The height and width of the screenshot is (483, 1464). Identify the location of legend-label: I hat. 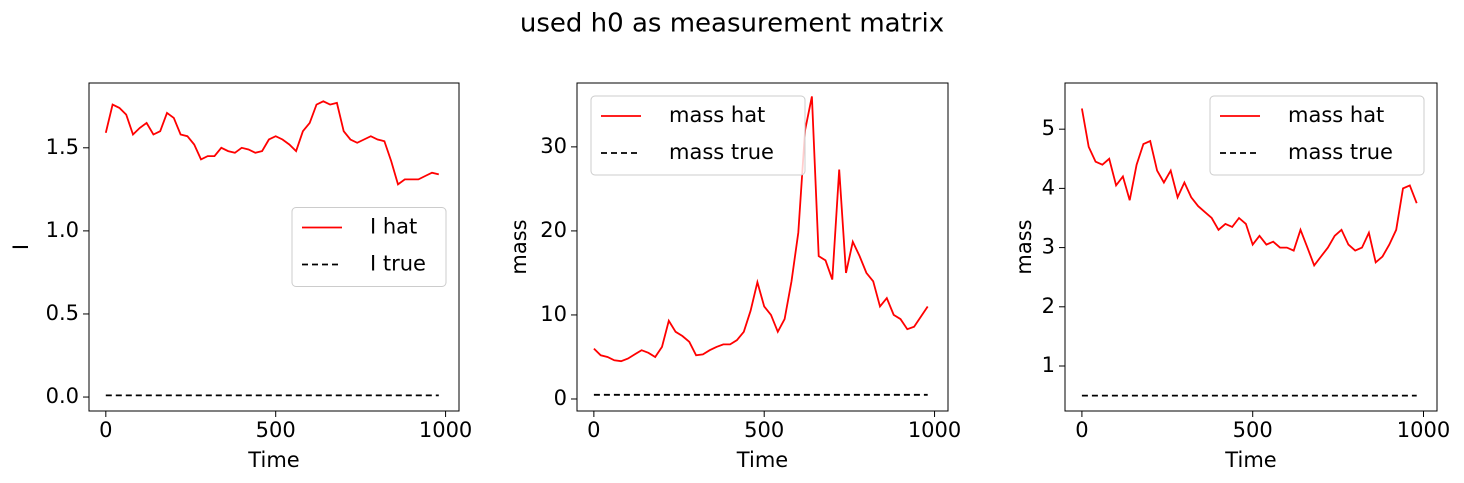
(393, 227).